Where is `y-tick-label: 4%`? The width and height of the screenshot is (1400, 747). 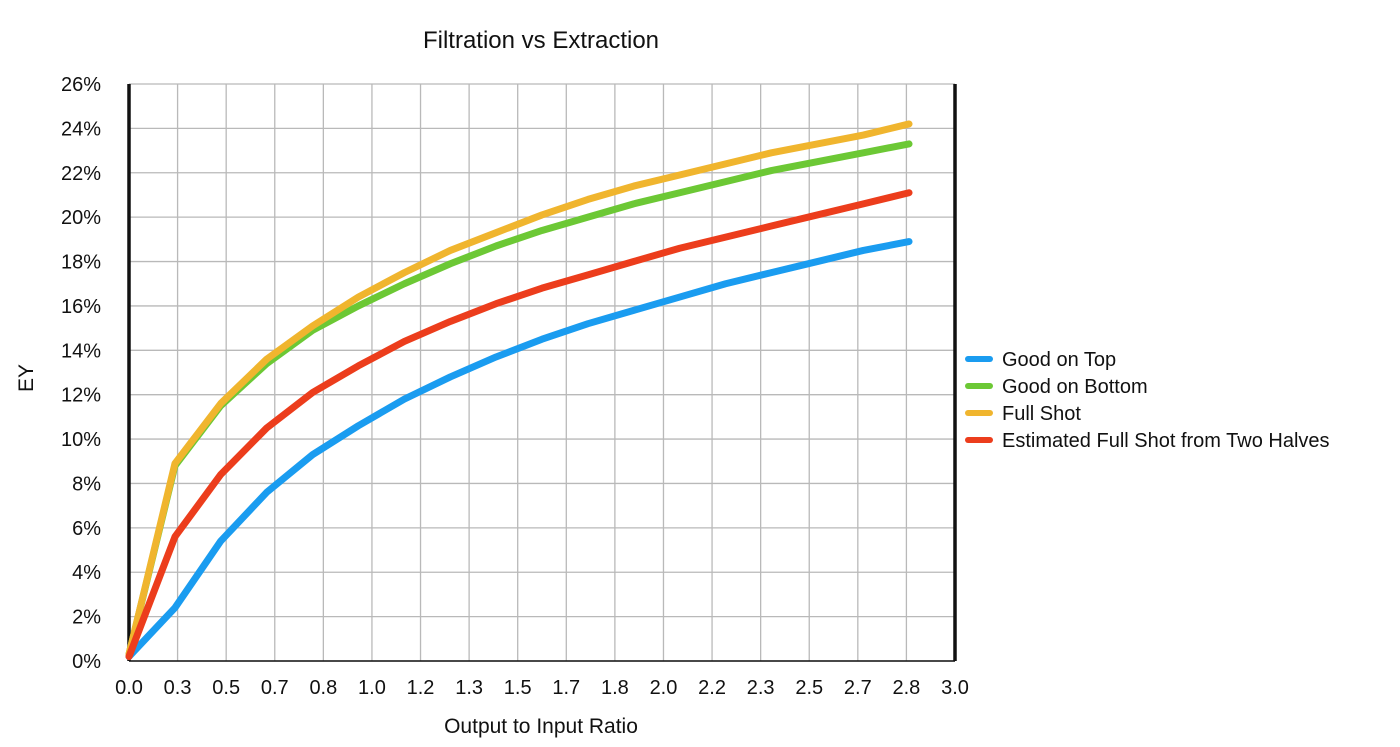 y-tick-label: 4% is located at coordinates (86, 573).